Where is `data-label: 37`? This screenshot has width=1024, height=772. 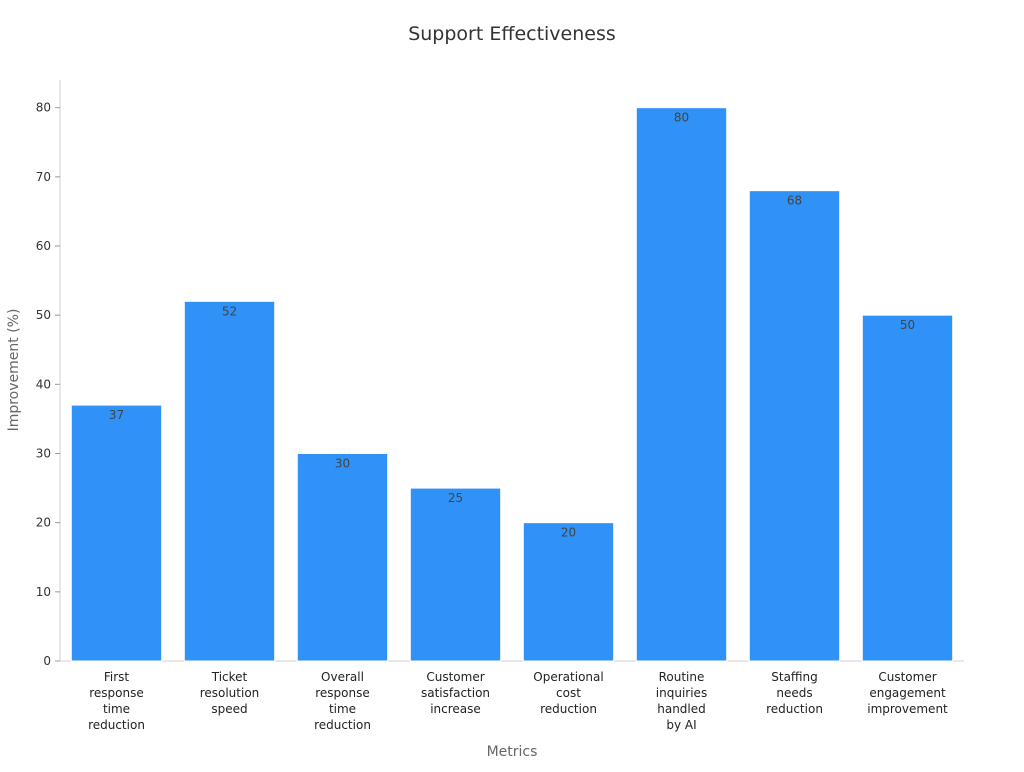 data-label: 37 is located at coordinates (116, 415).